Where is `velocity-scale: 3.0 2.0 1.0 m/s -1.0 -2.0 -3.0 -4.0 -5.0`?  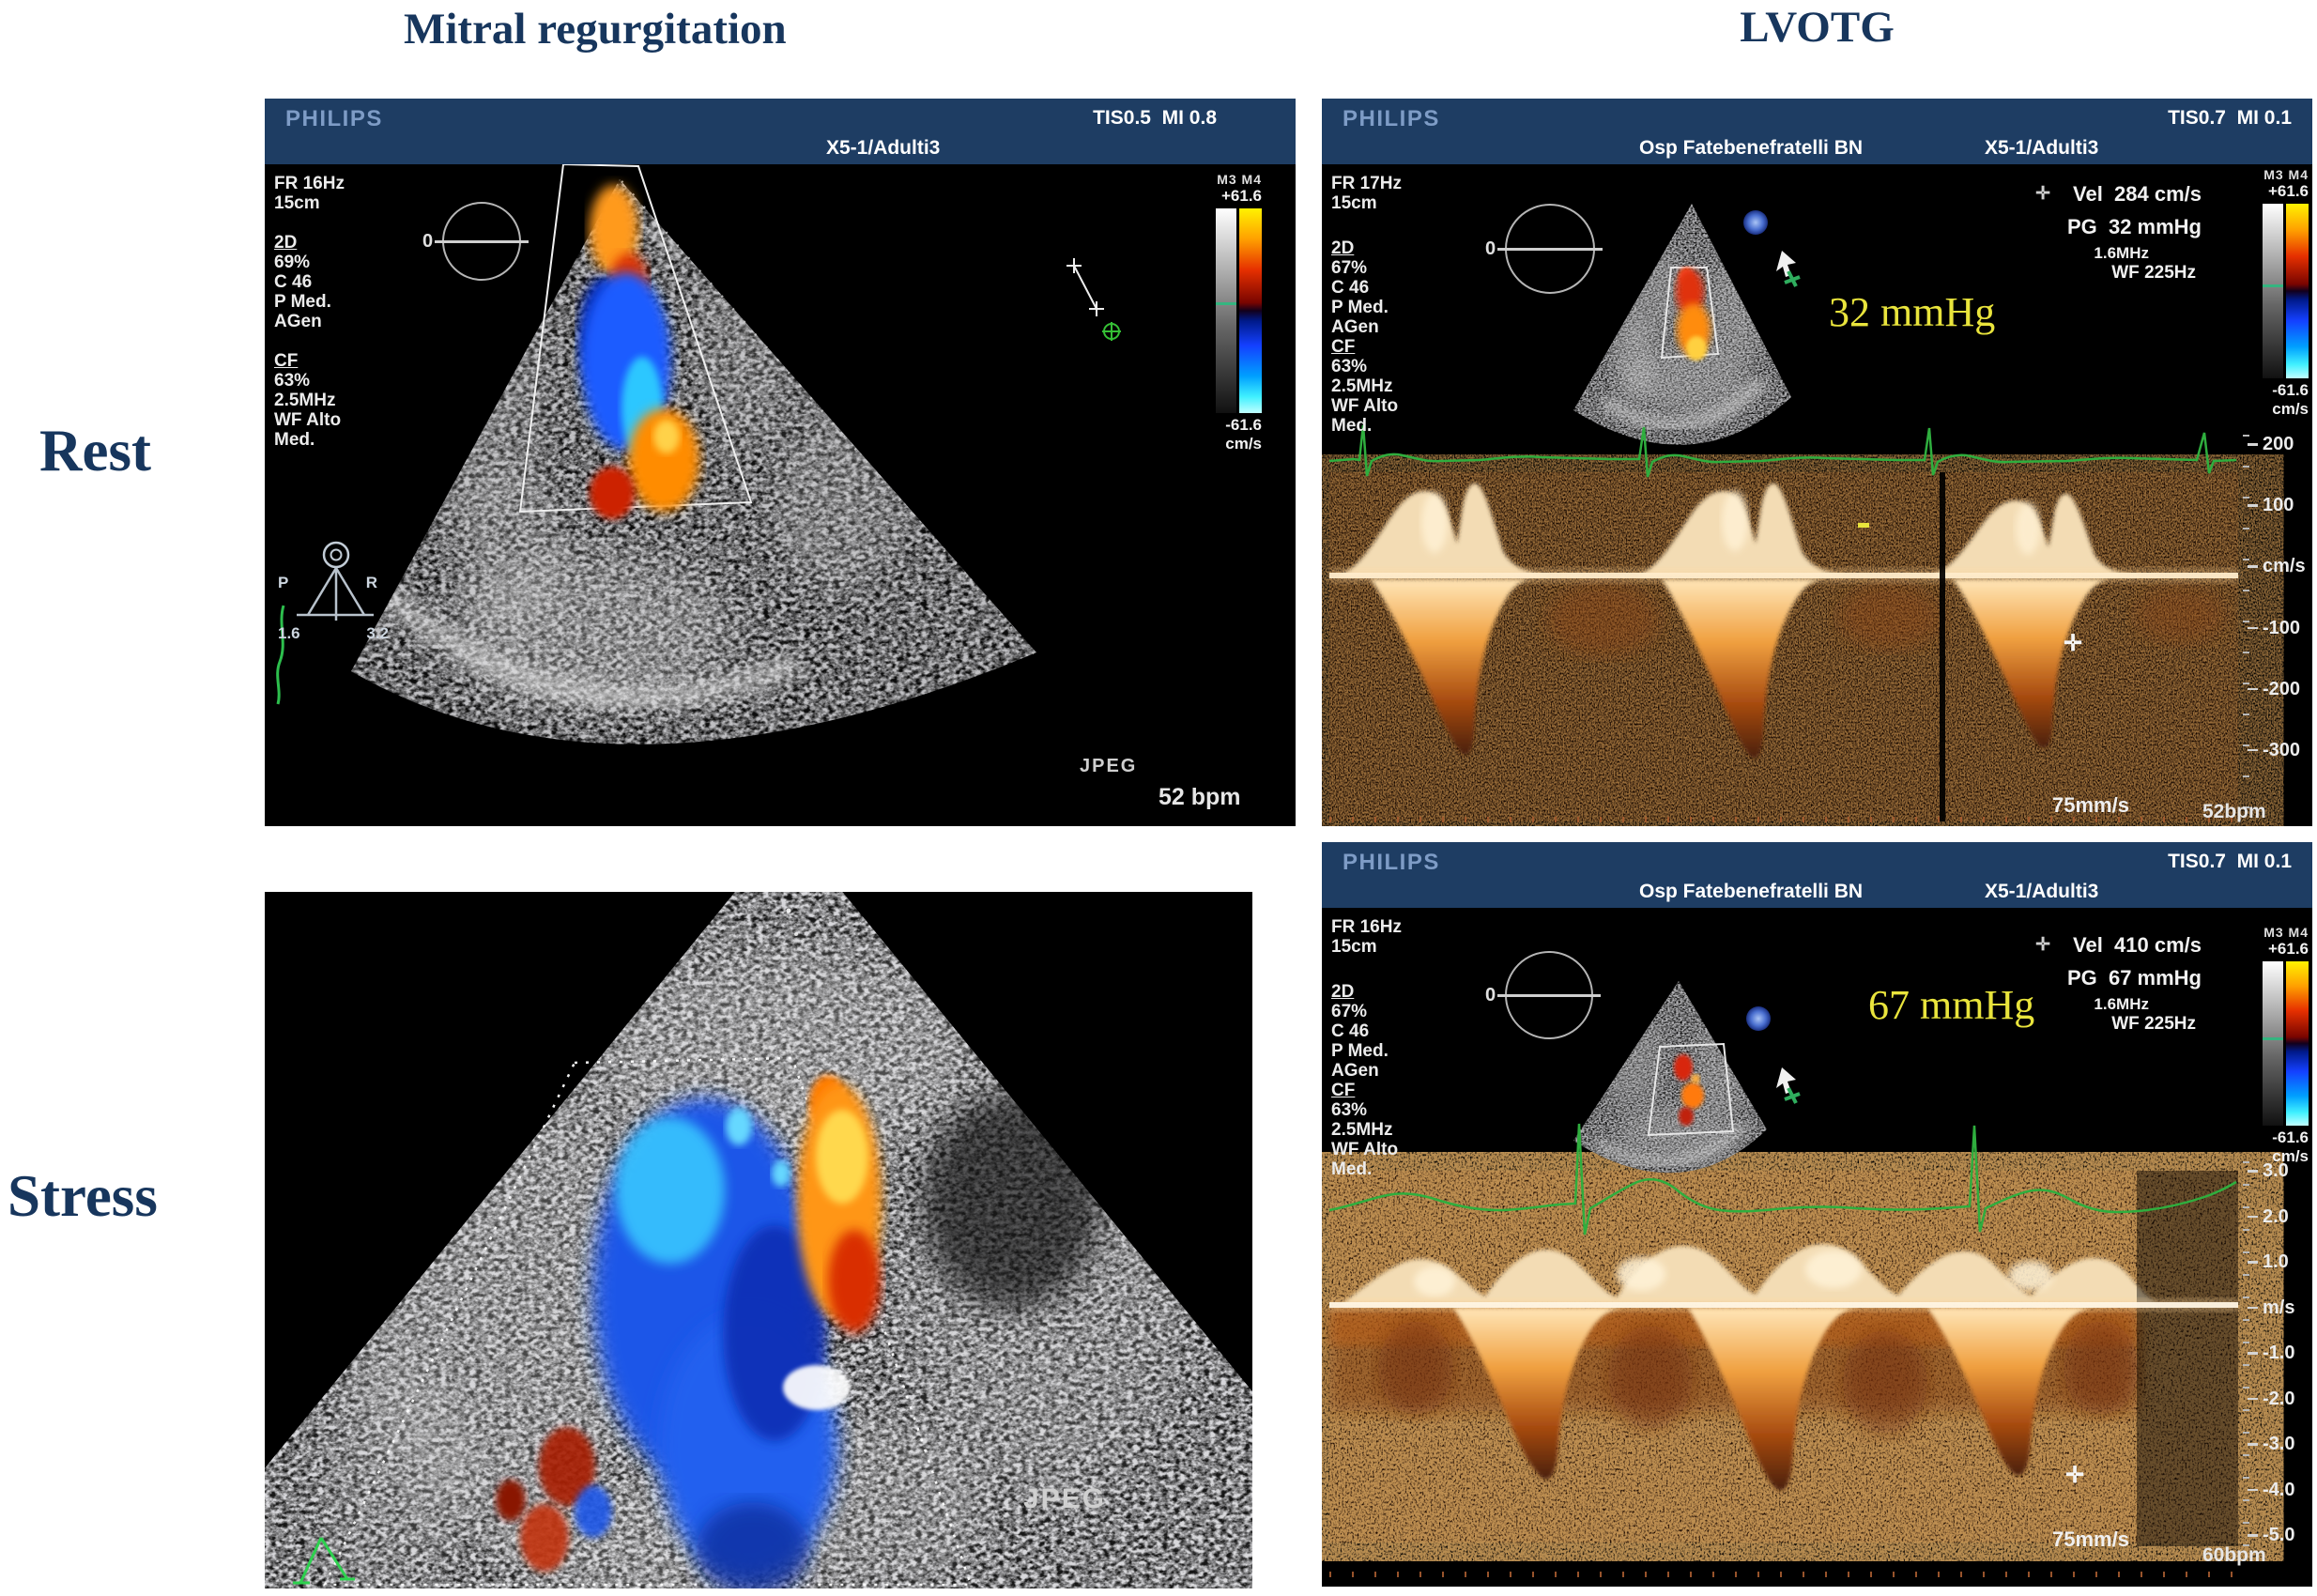
velocity-scale: 3.0 2.0 1.0 m/s -1.0 -2.0 -3.0 -4.0 -5.0 is located at coordinates (2278, 1353).